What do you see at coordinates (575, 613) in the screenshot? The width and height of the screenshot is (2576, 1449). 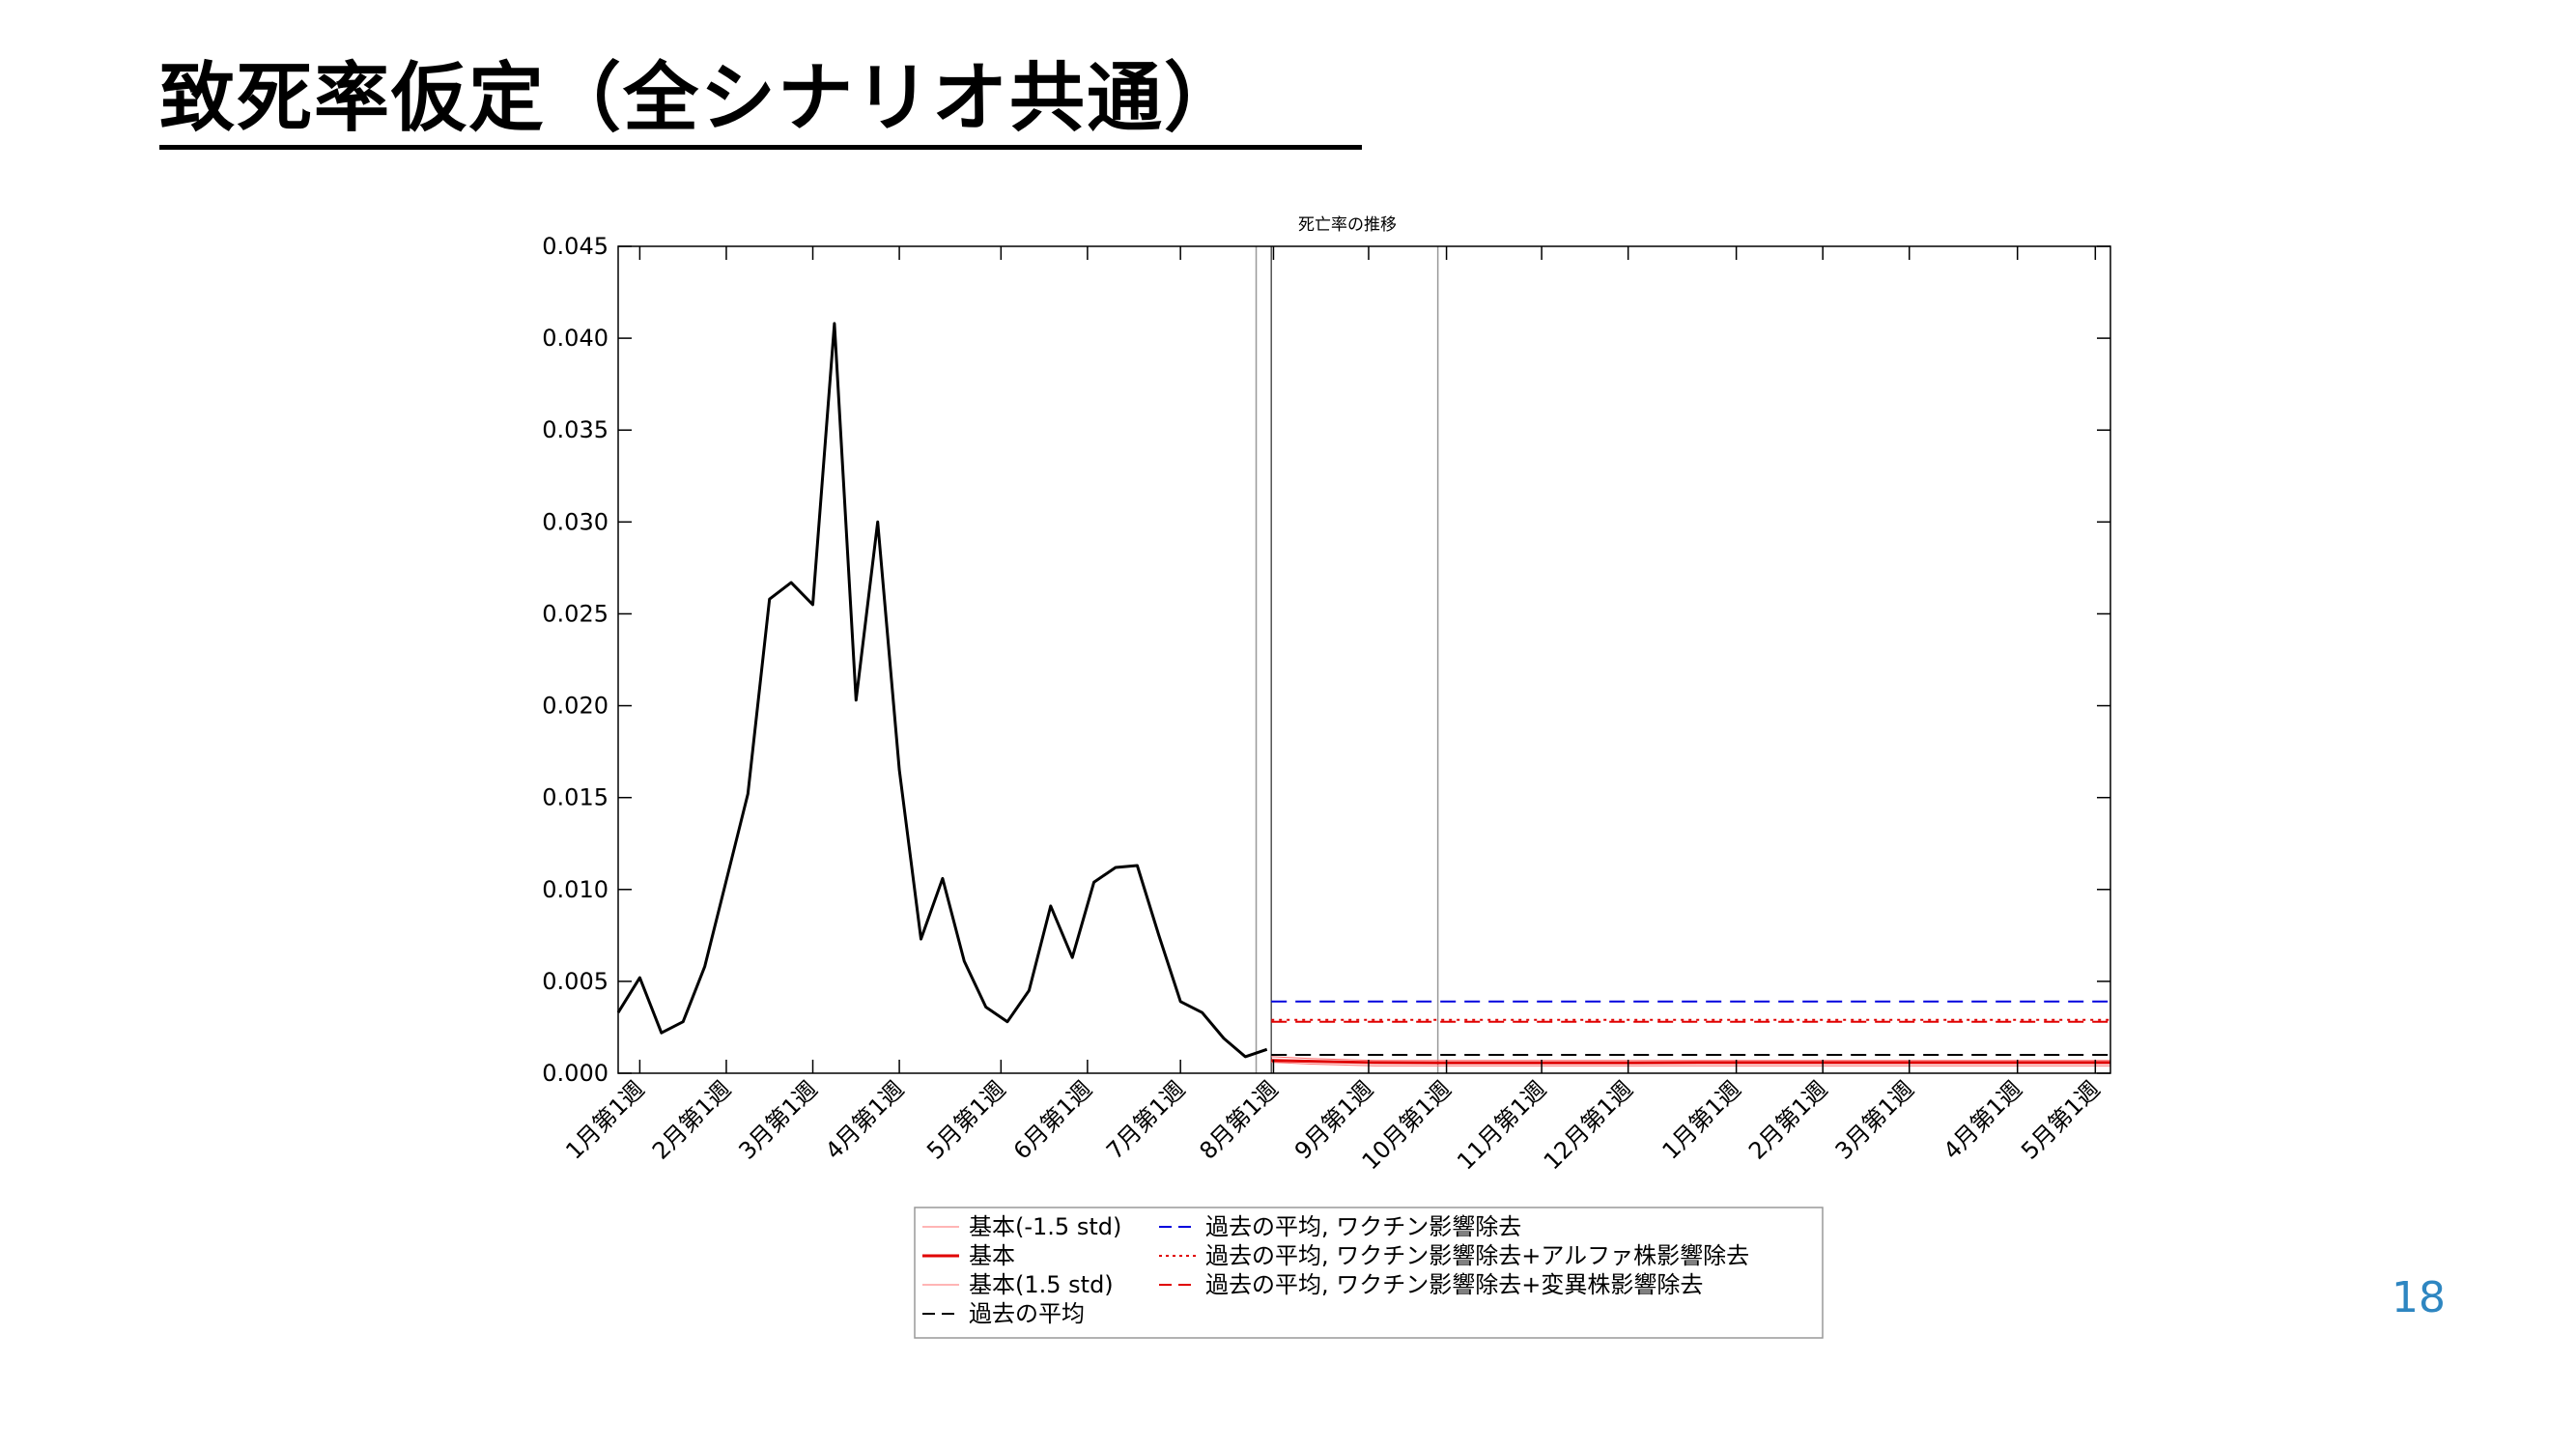 I see `y-tick-label: 0.025` at bounding box center [575, 613].